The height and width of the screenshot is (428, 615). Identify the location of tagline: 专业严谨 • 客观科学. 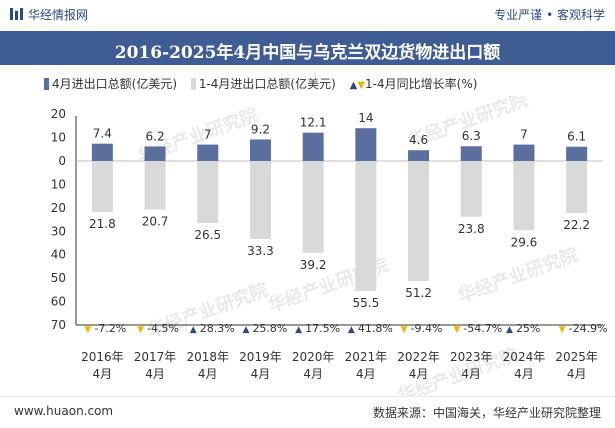
(549, 15).